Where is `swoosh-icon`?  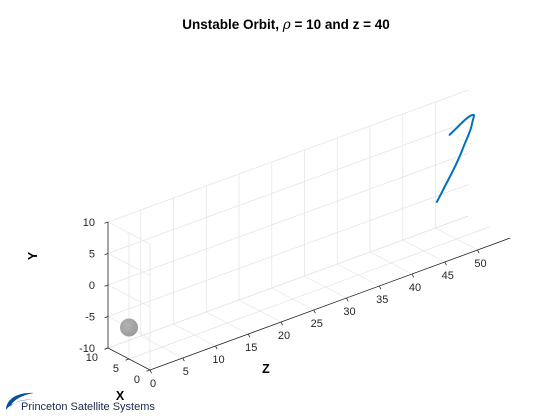
swoosh-icon is located at coordinates (20, 401).